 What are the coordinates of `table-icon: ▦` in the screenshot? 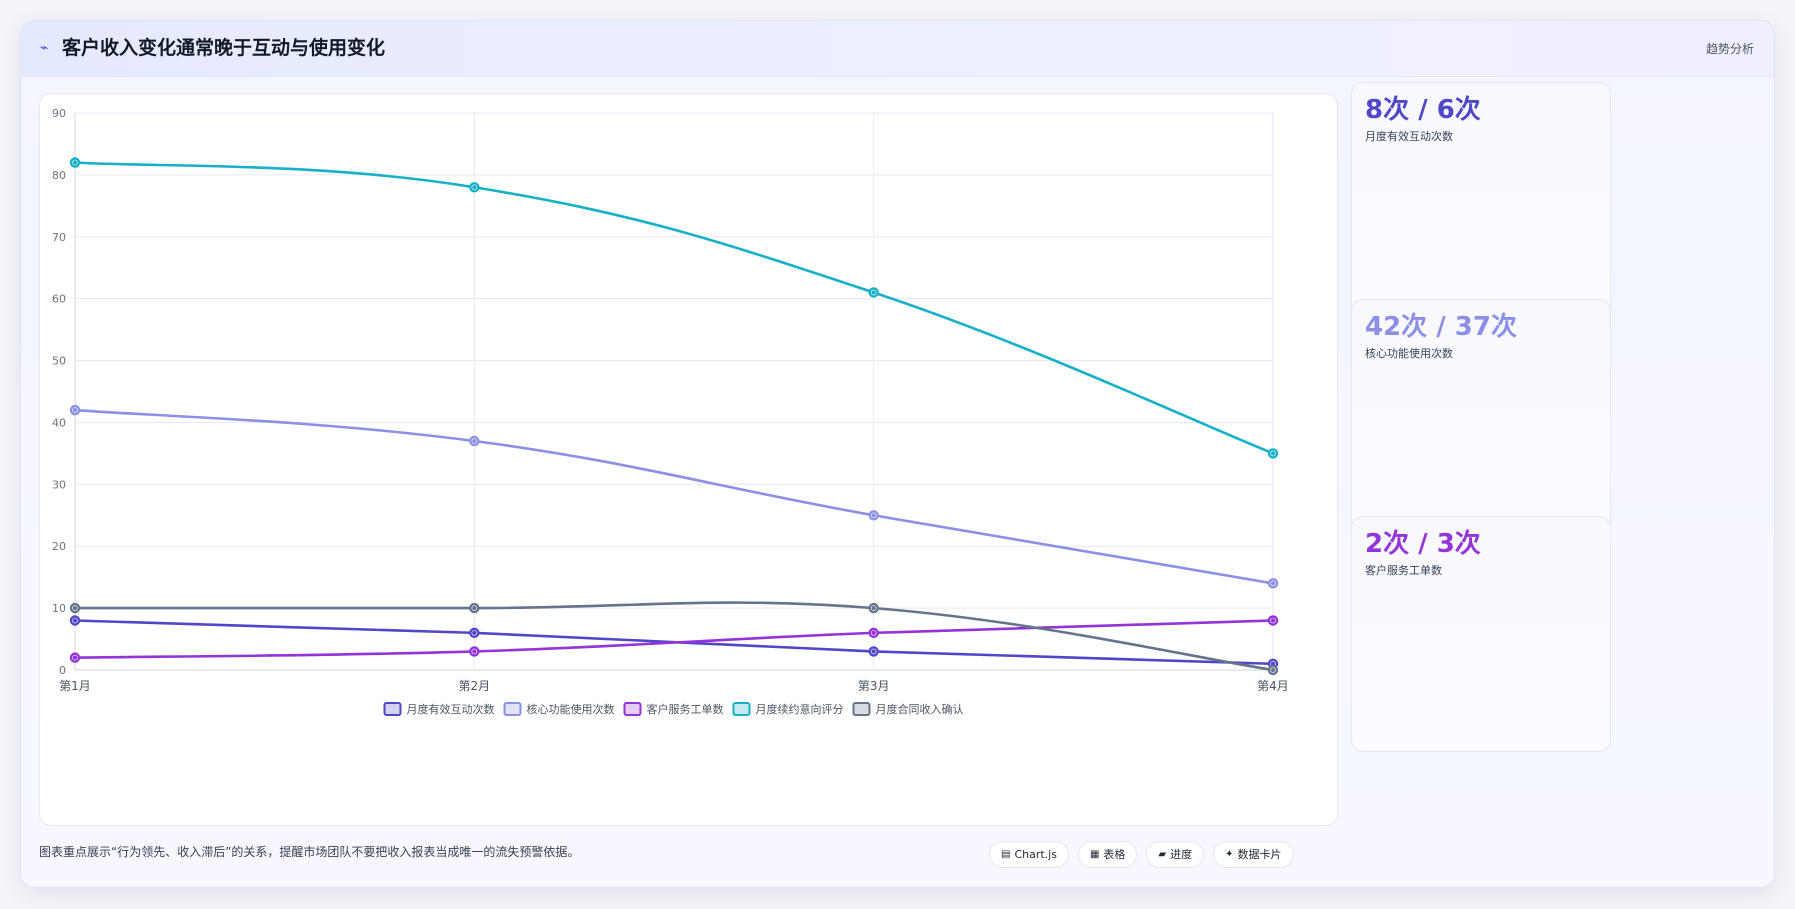 It's located at (1094, 854).